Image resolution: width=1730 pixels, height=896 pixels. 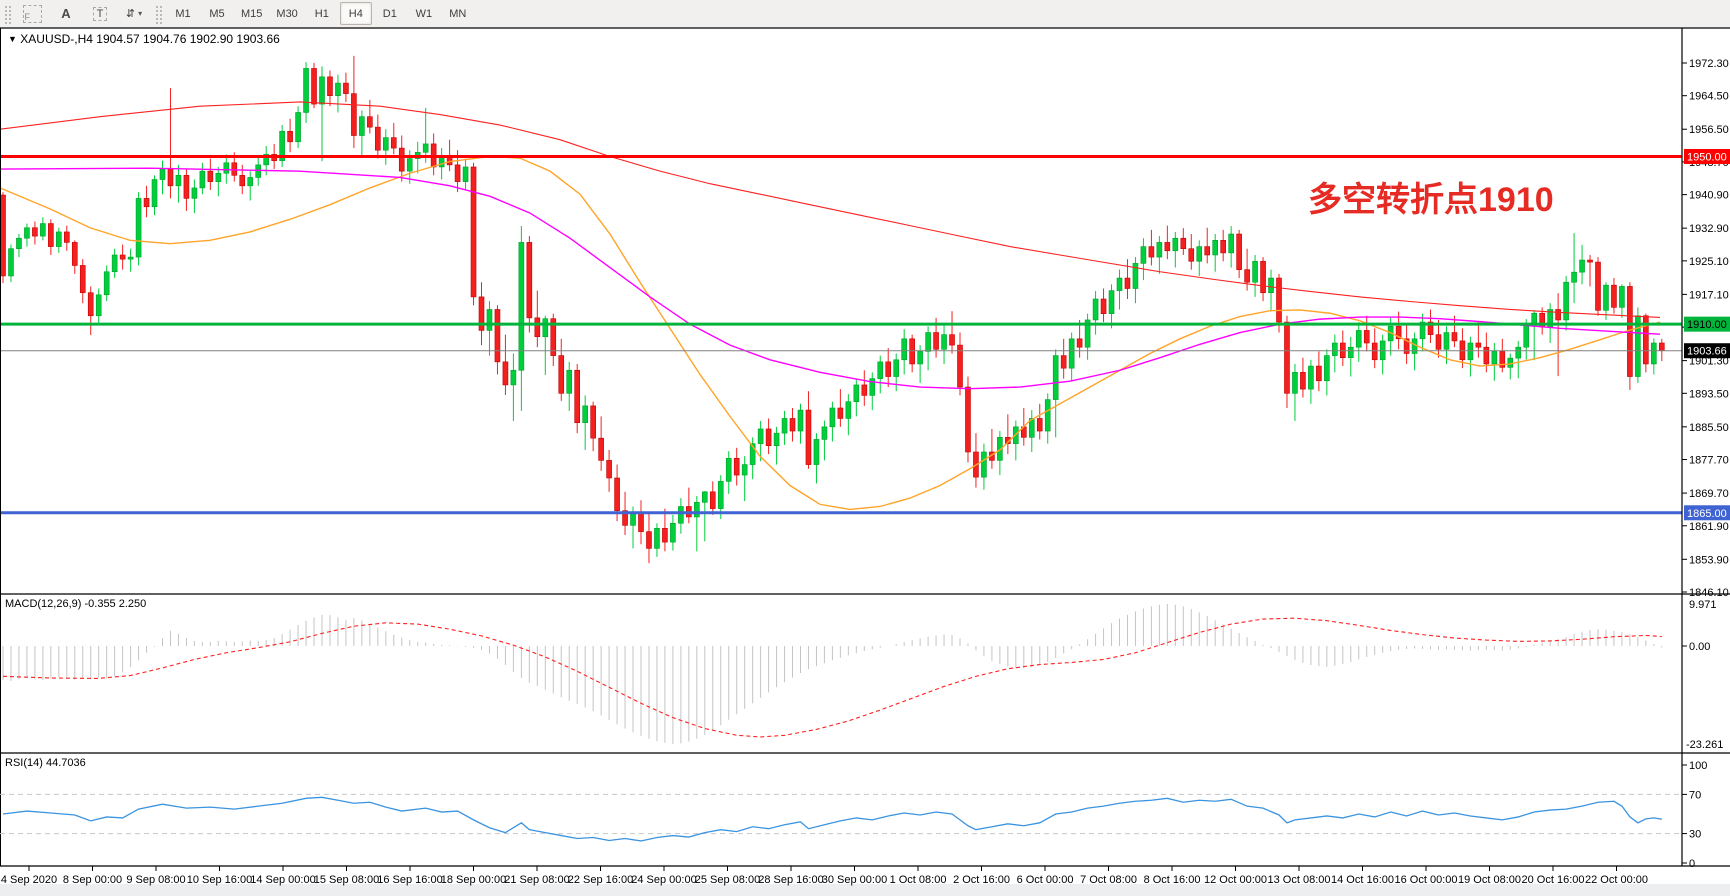 I want to click on price-badge-text: 1950.00, so click(x=1707, y=157).